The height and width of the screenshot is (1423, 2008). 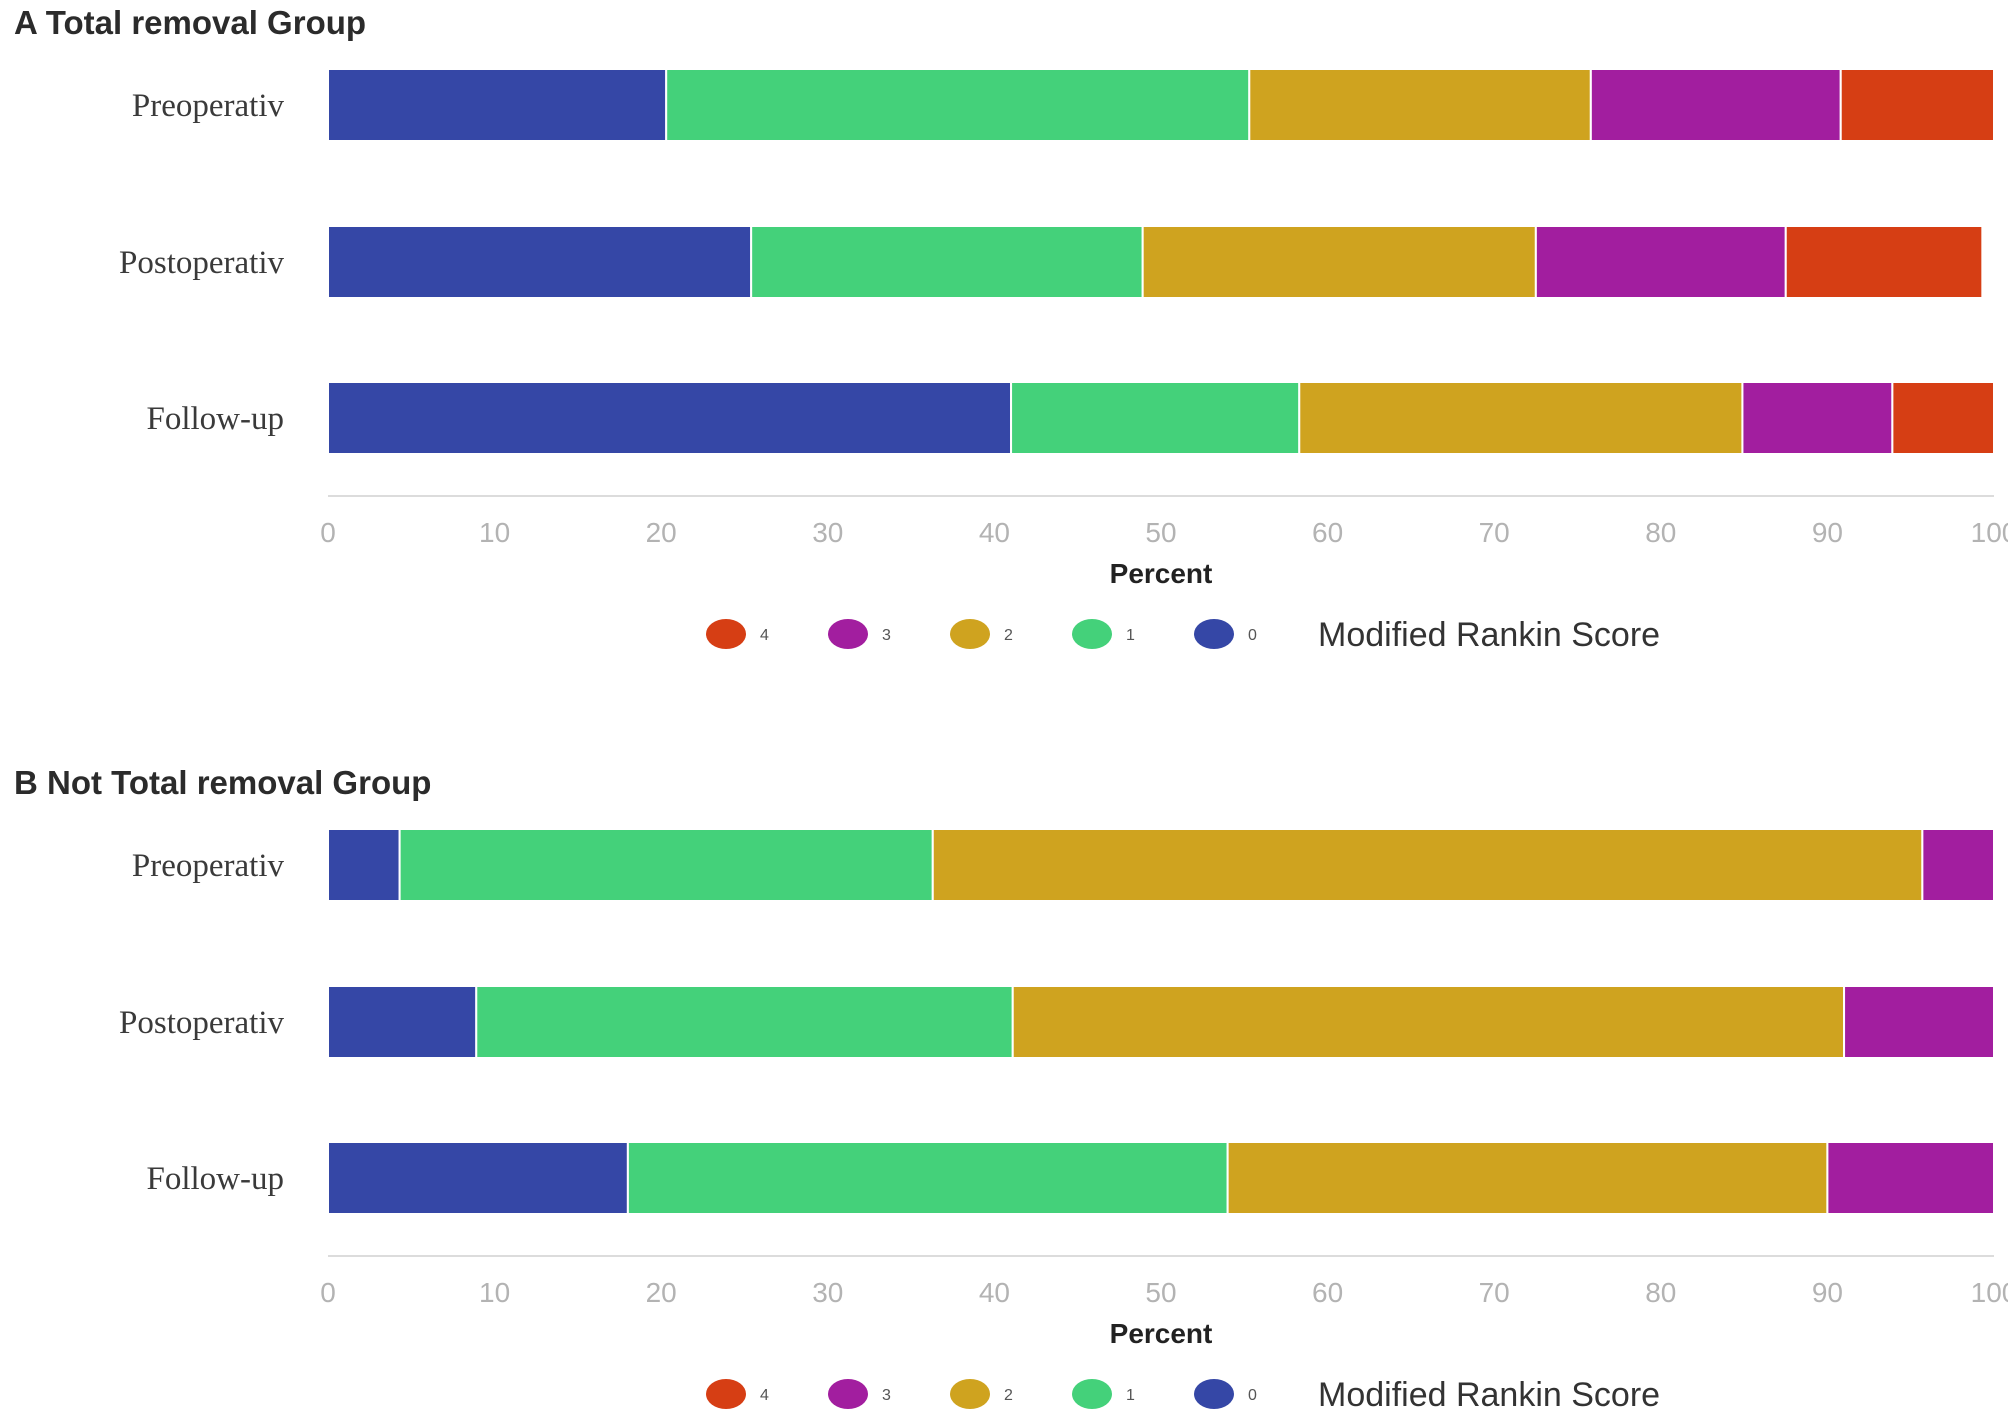 What do you see at coordinates (190, 22) in the screenshot?
I see `panel-title: A Total removal Group` at bounding box center [190, 22].